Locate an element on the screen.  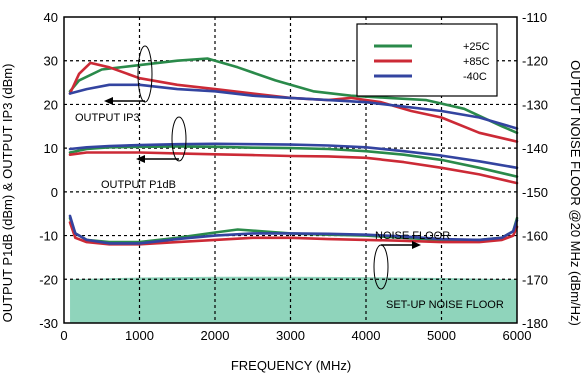
x-axis-title: FREQUENCY (MHz) is located at coordinates (291, 365).